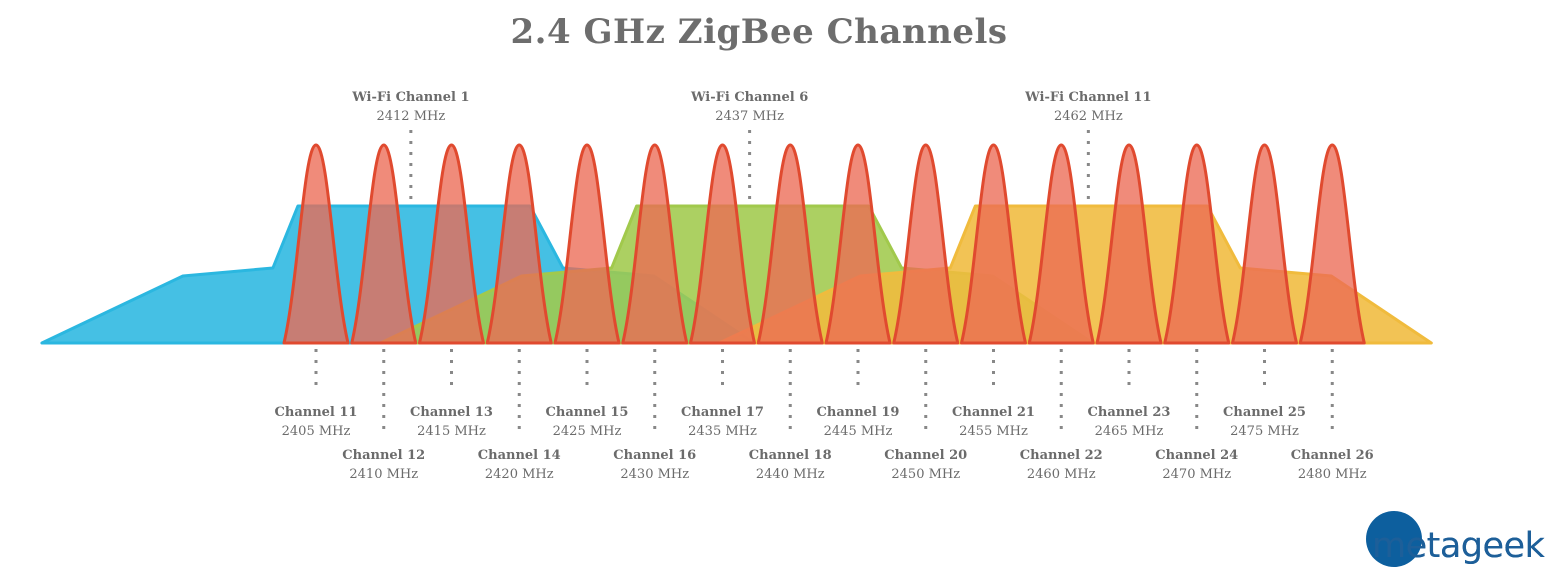  Describe the element at coordinates (587, 412) in the screenshot. I see `zigbee-channel-name: Channel 15` at that location.